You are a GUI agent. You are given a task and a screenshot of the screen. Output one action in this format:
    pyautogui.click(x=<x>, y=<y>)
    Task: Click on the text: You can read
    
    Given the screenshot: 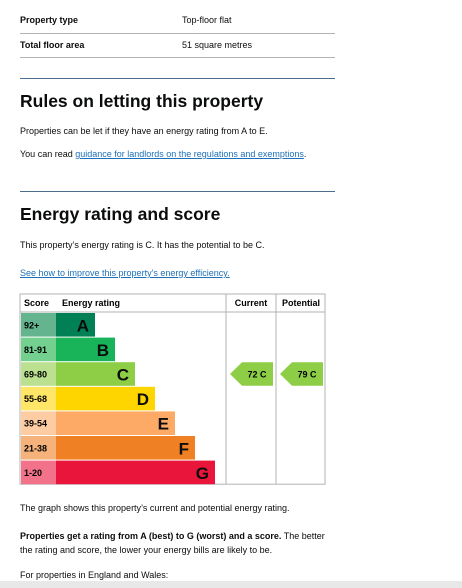 What is the action you would take?
    pyautogui.click(x=48, y=154)
    